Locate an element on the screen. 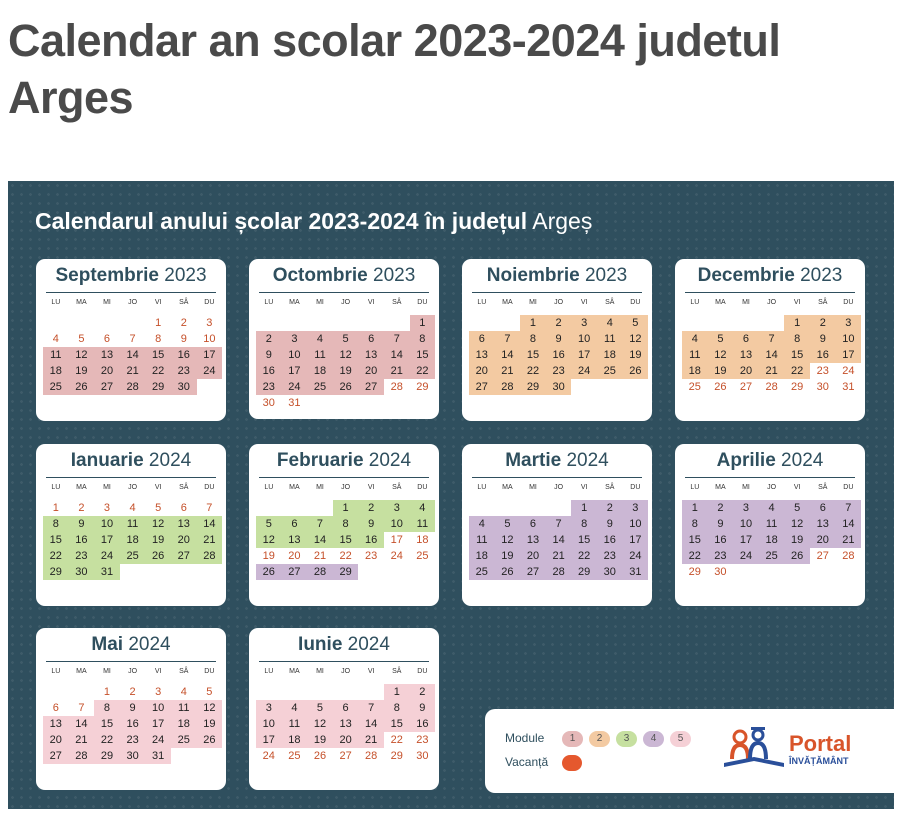  weekday-header: LU MA MI JO VI SÂ DU is located at coordinates (773, 489).